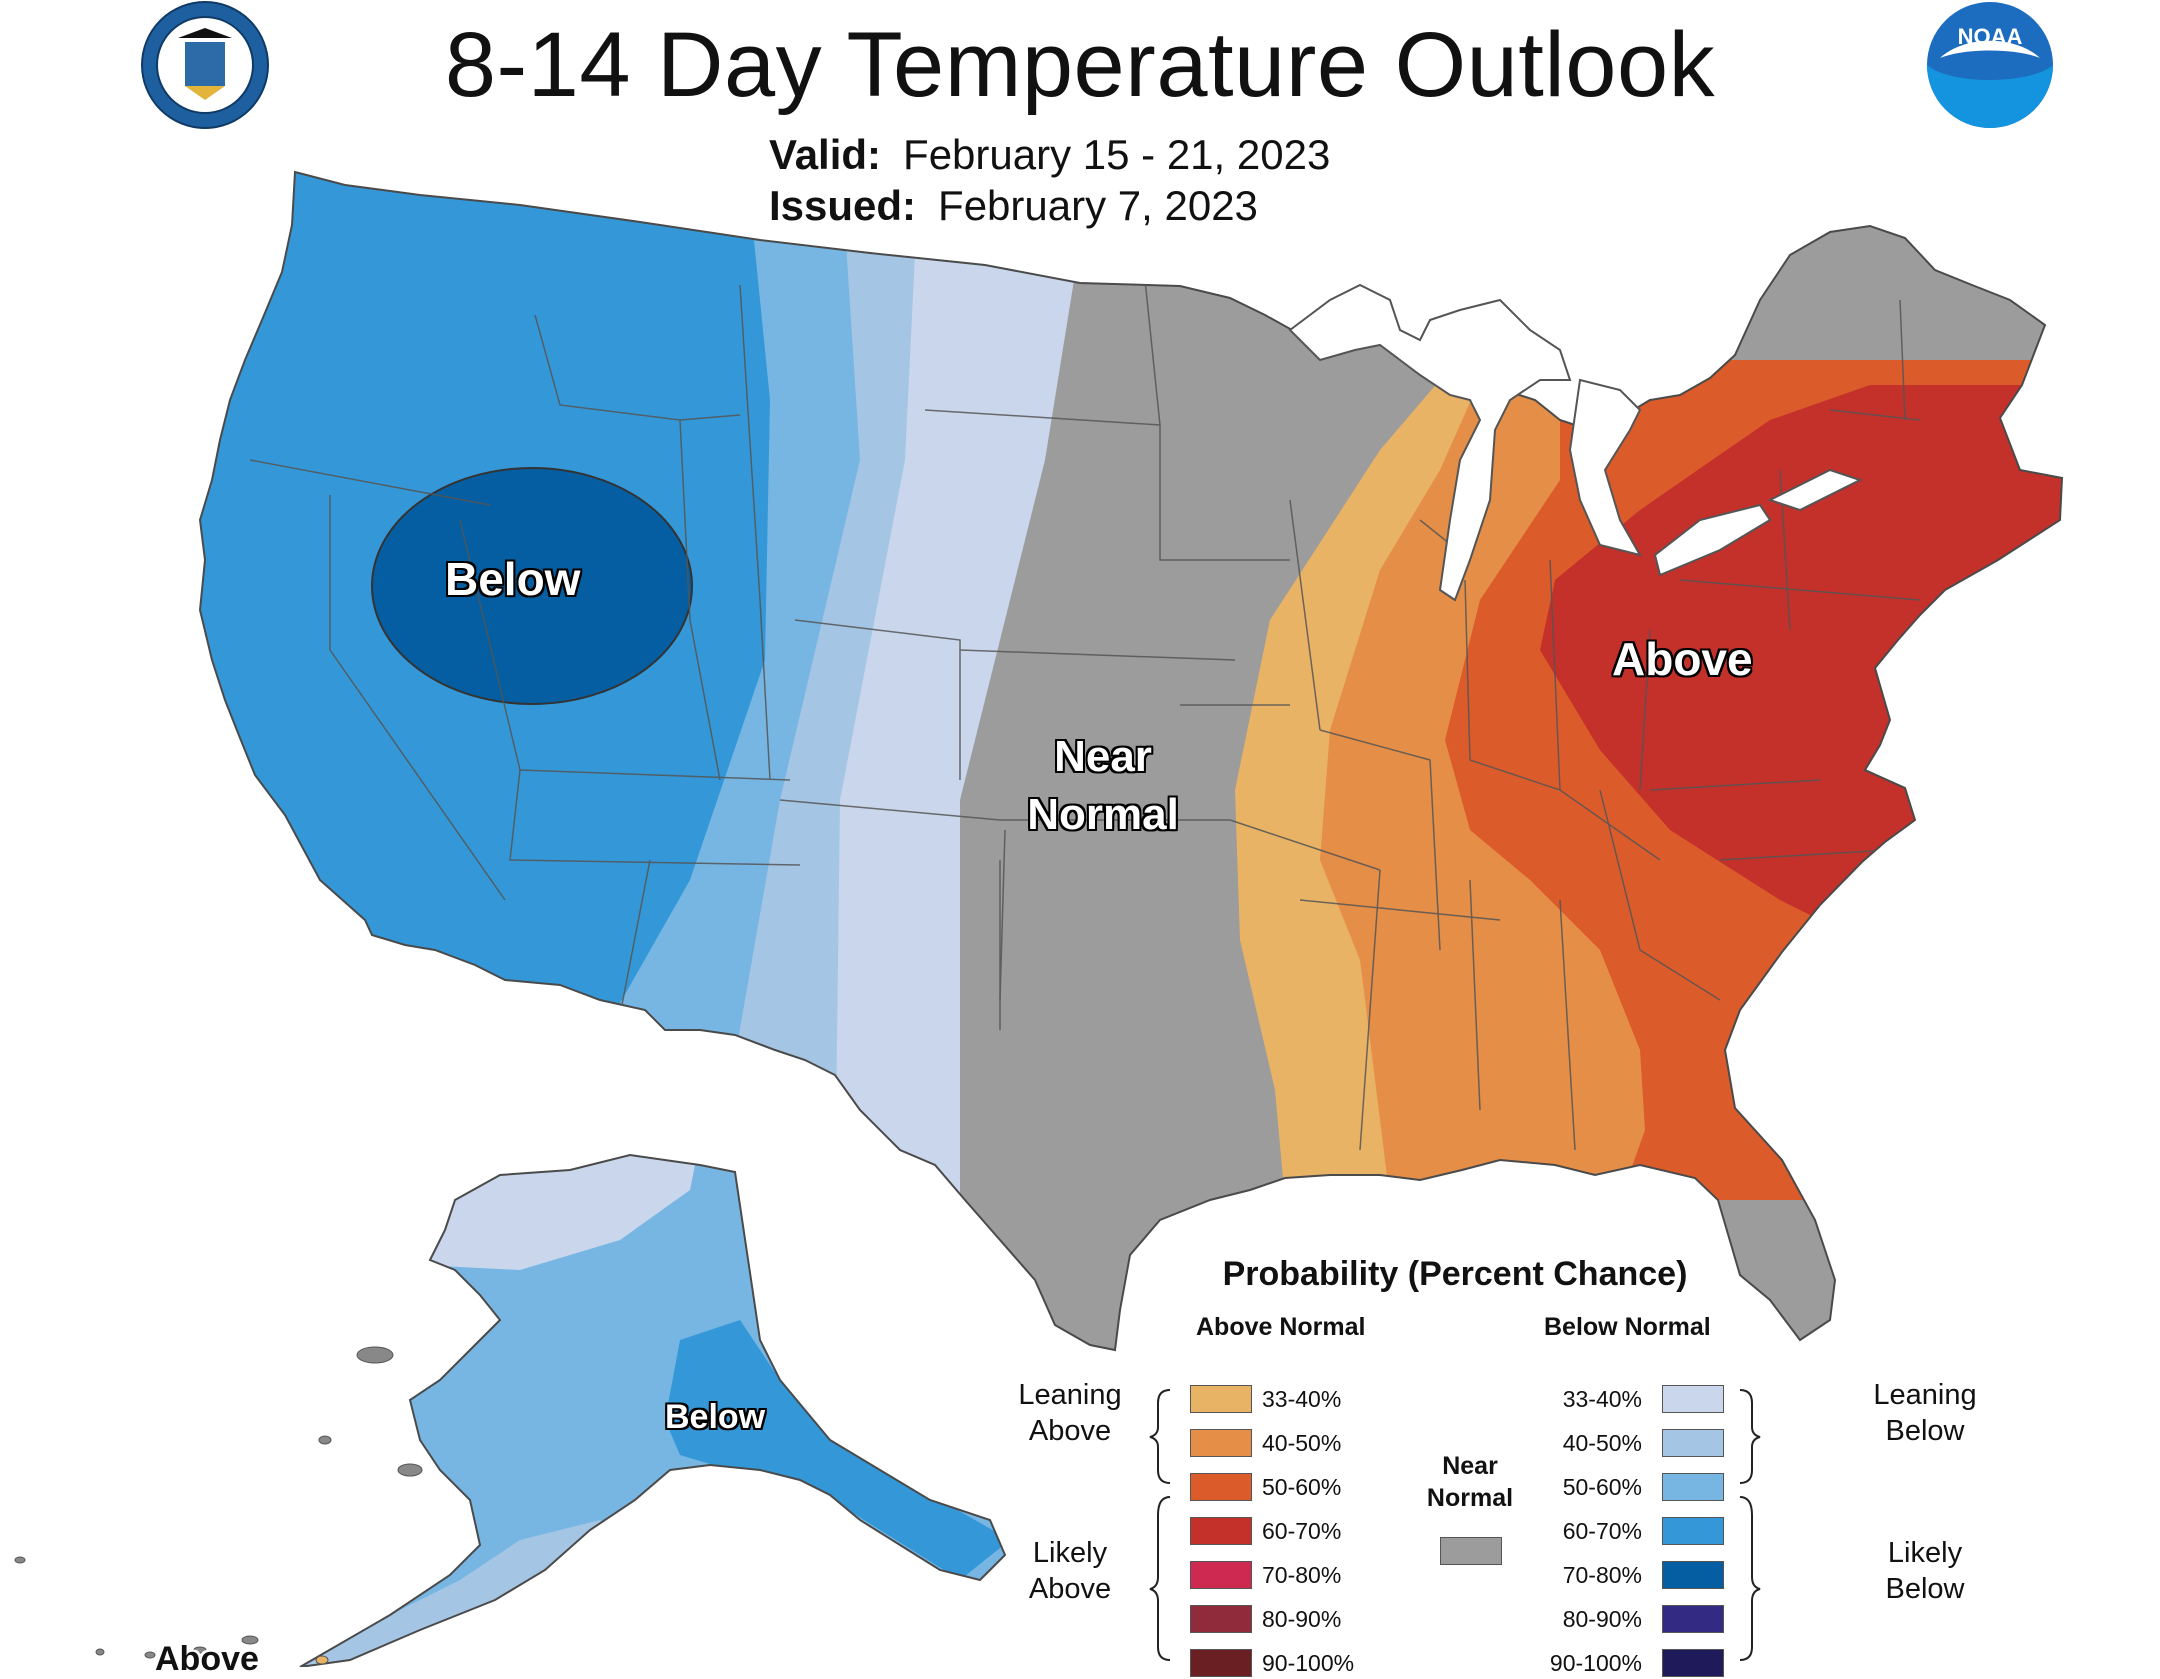 This screenshot has height=1679, width=2160. What do you see at coordinates (1070, 1413) in the screenshot?
I see `leaning-above-label: Leaning Above` at bounding box center [1070, 1413].